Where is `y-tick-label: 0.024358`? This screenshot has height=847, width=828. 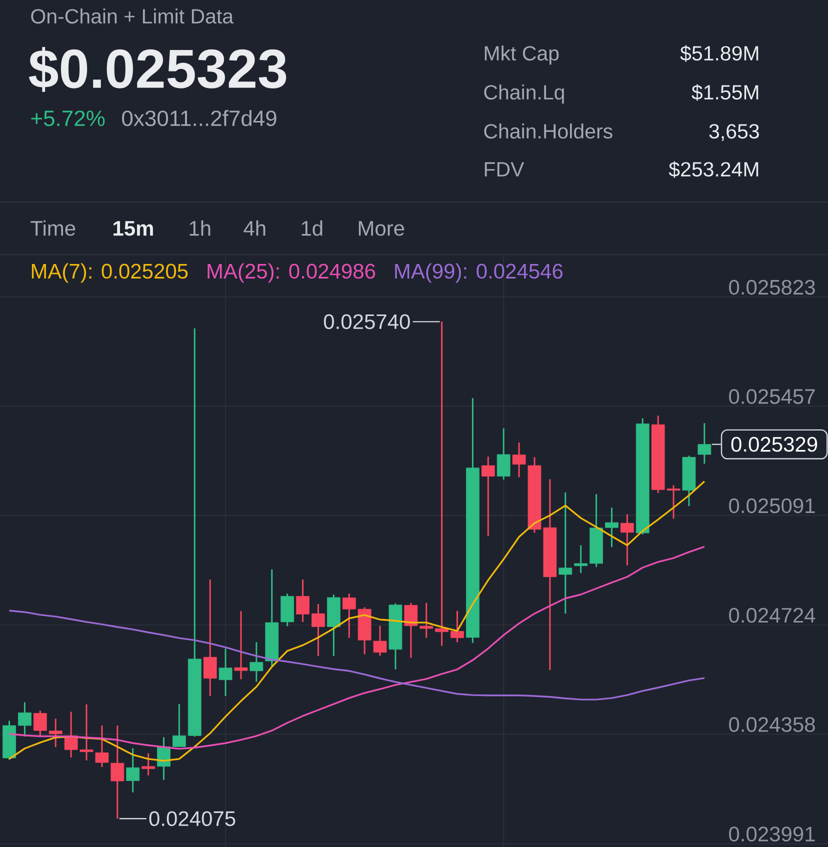 y-tick-label: 0.024358 is located at coordinates (772, 724).